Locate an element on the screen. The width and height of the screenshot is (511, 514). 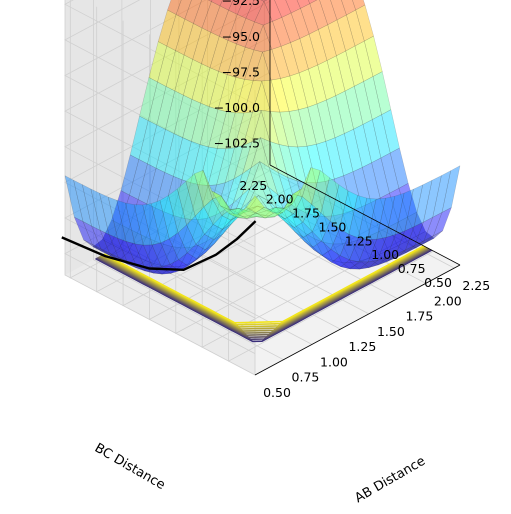
y-tick-label: 0.75 is located at coordinates (412, 268).